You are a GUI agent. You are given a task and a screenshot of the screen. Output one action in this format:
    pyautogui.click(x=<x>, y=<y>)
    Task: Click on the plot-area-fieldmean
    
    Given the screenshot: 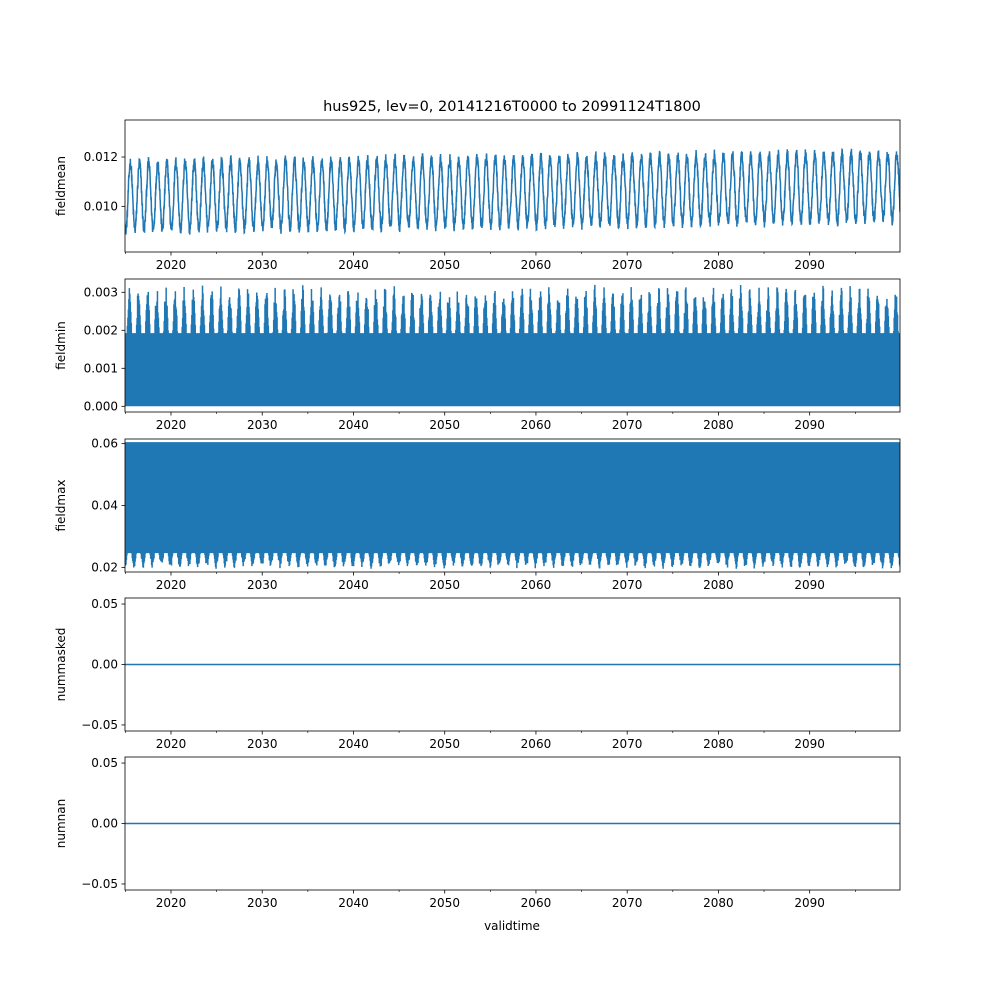 What is the action you would take?
    pyautogui.click(x=512, y=191)
    